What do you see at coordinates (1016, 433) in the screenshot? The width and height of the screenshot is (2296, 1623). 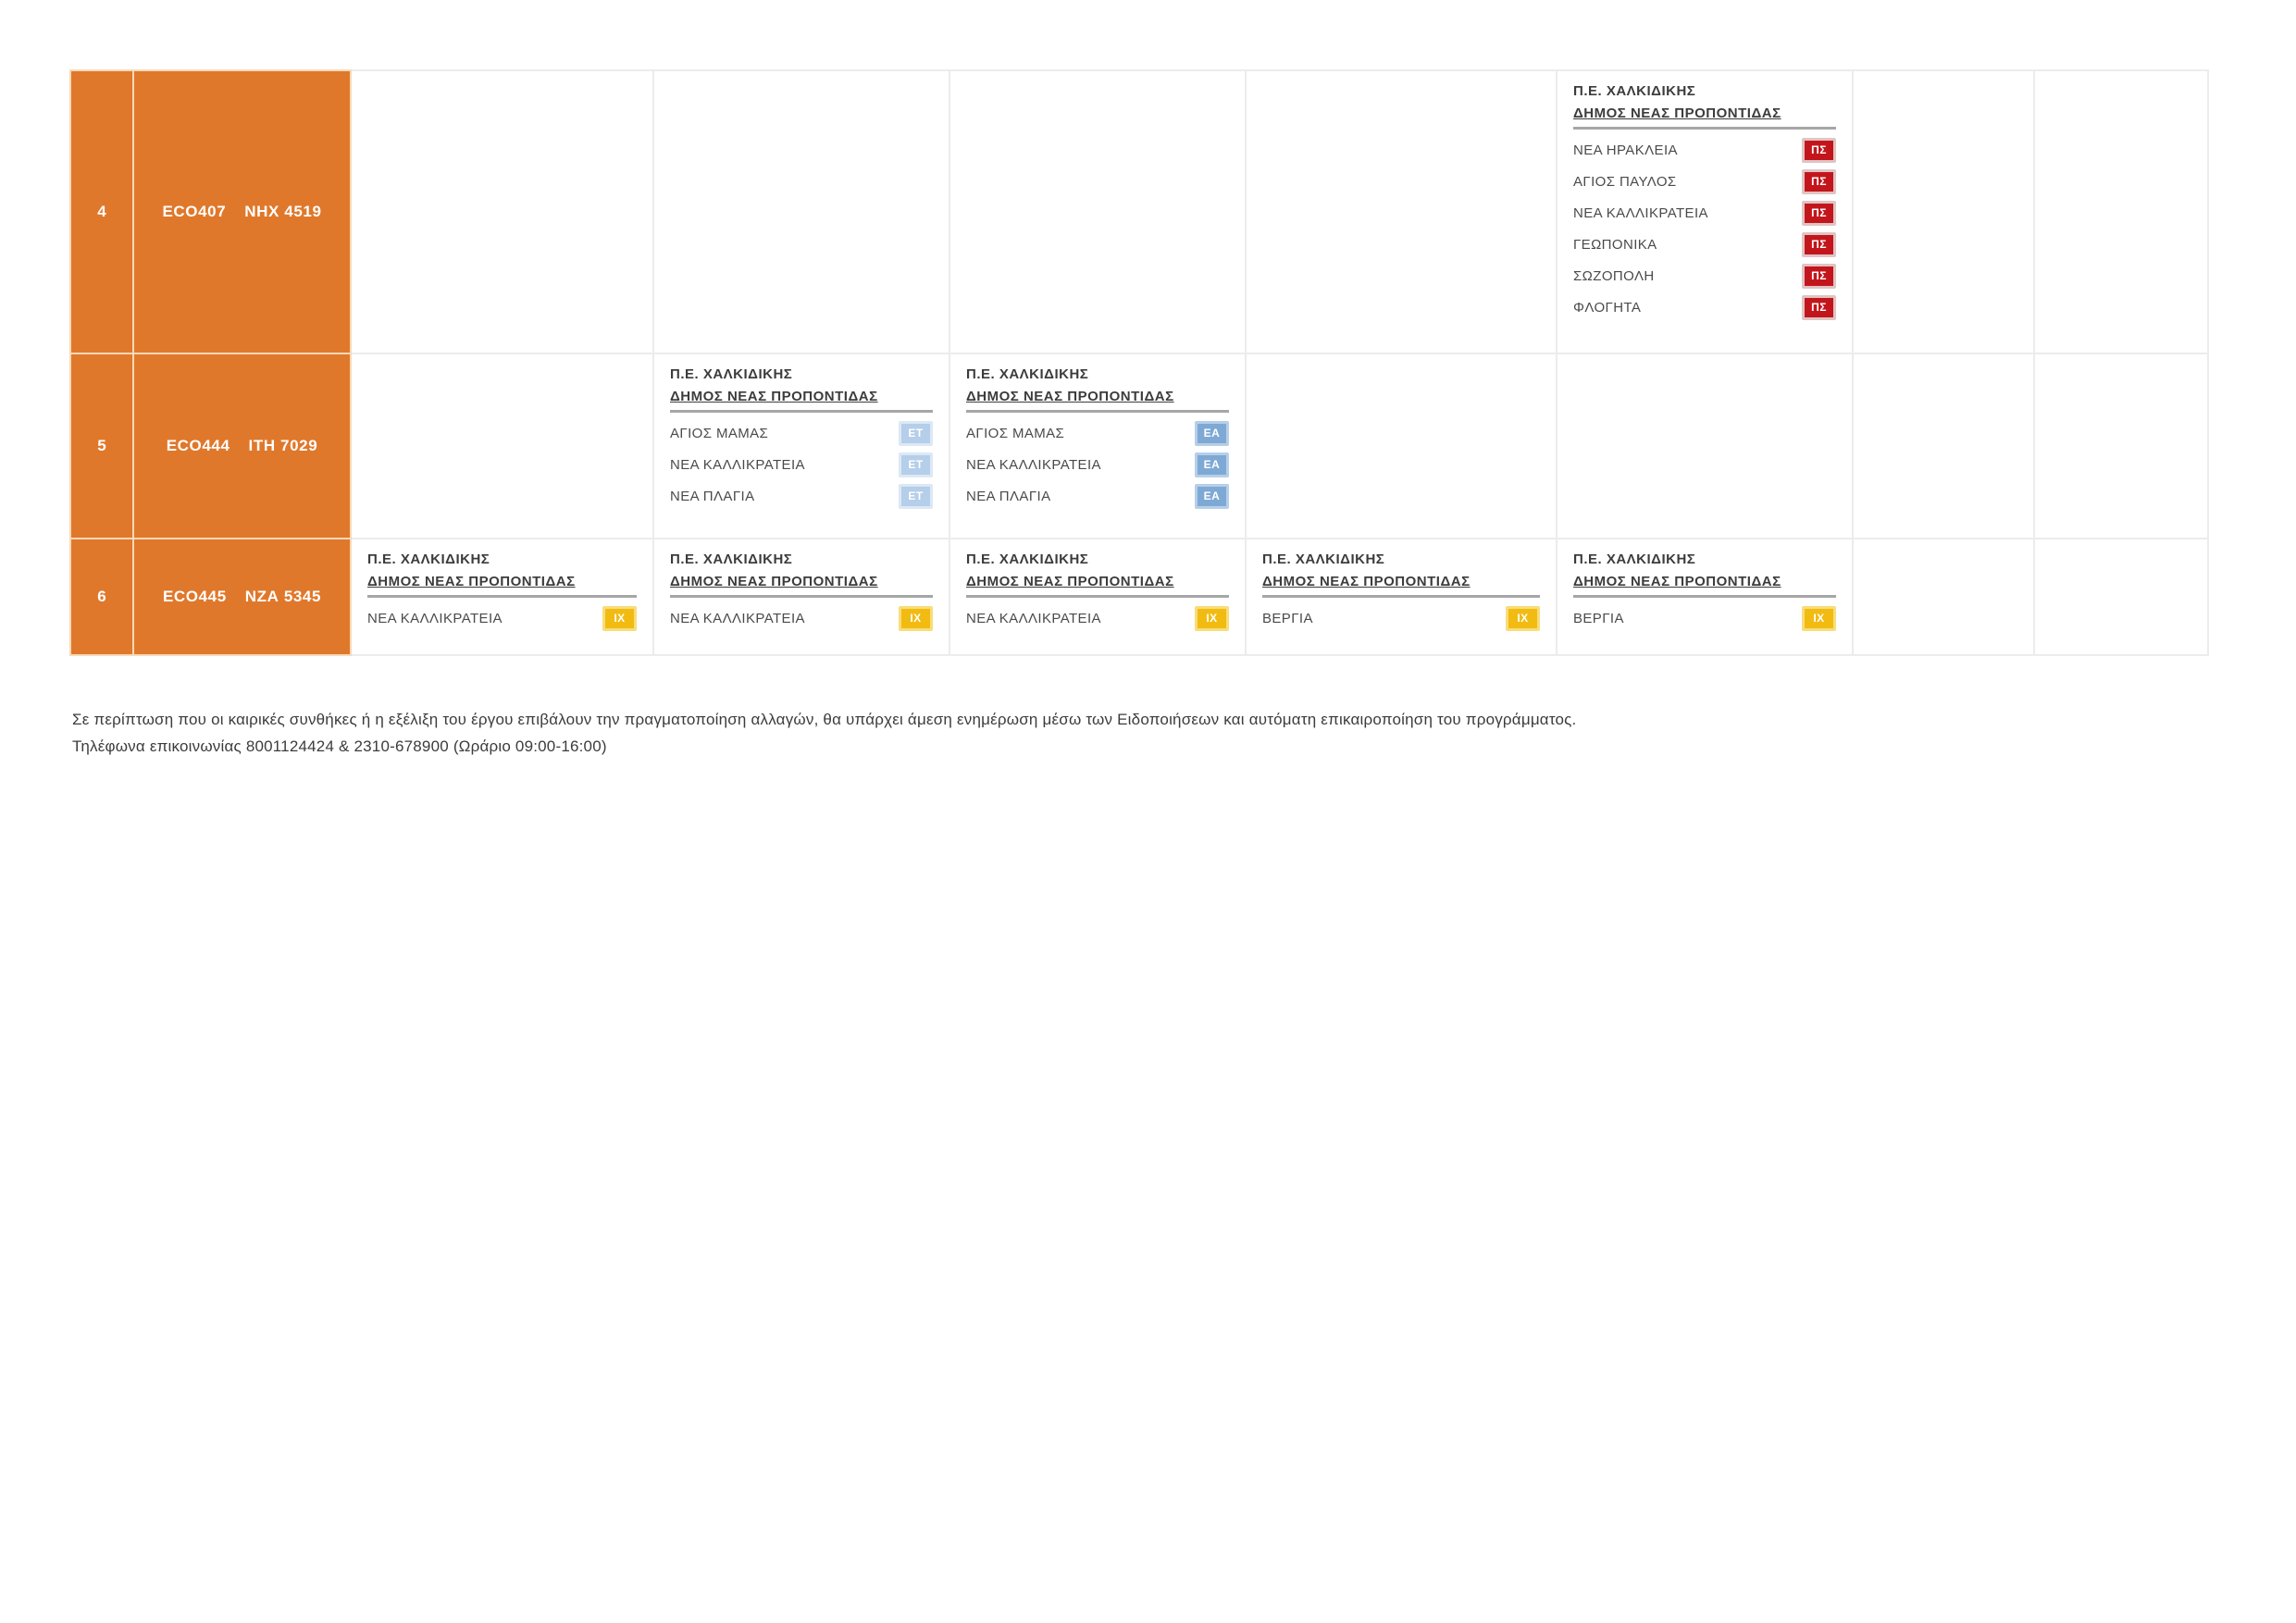 I see `area-name: ΑΓΙΟΣ ΜΑΜΑΣ` at bounding box center [1016, 433].